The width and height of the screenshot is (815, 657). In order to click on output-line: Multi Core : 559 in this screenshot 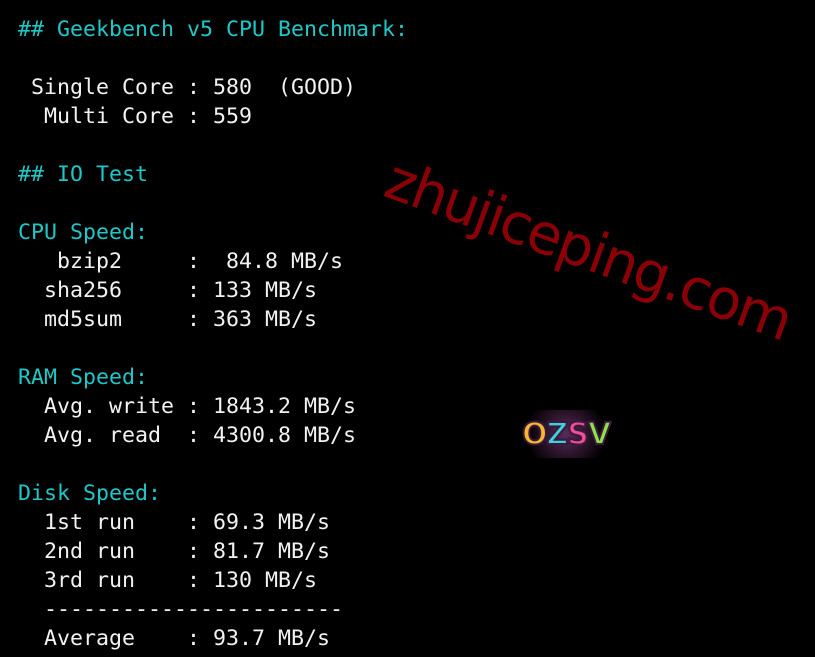, I will do `click(135, 116)`.